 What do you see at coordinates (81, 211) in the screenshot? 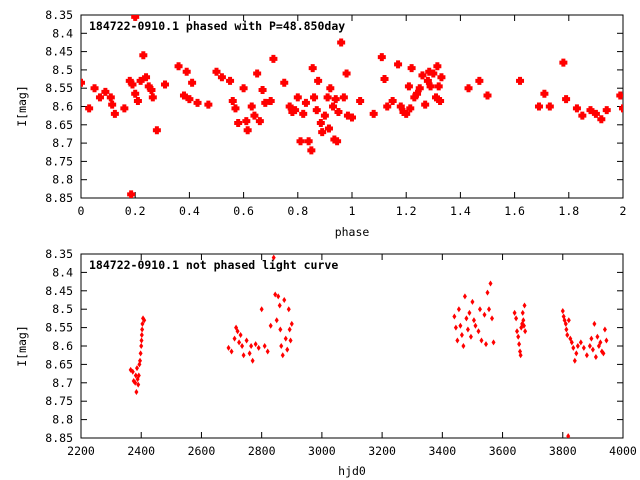
I see `phased-x-tick-label: 0` at bounding box center [81, 211].